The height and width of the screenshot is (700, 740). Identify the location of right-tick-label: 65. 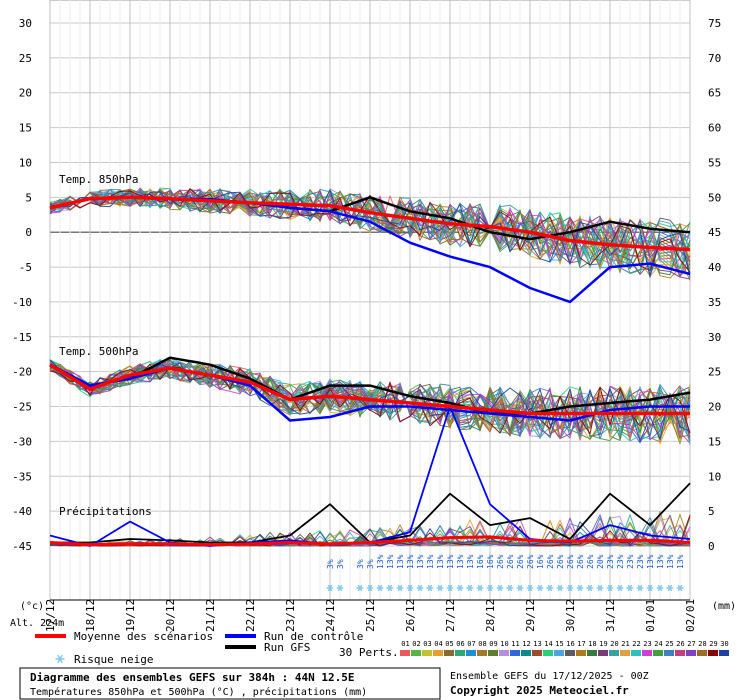
(714, 93).